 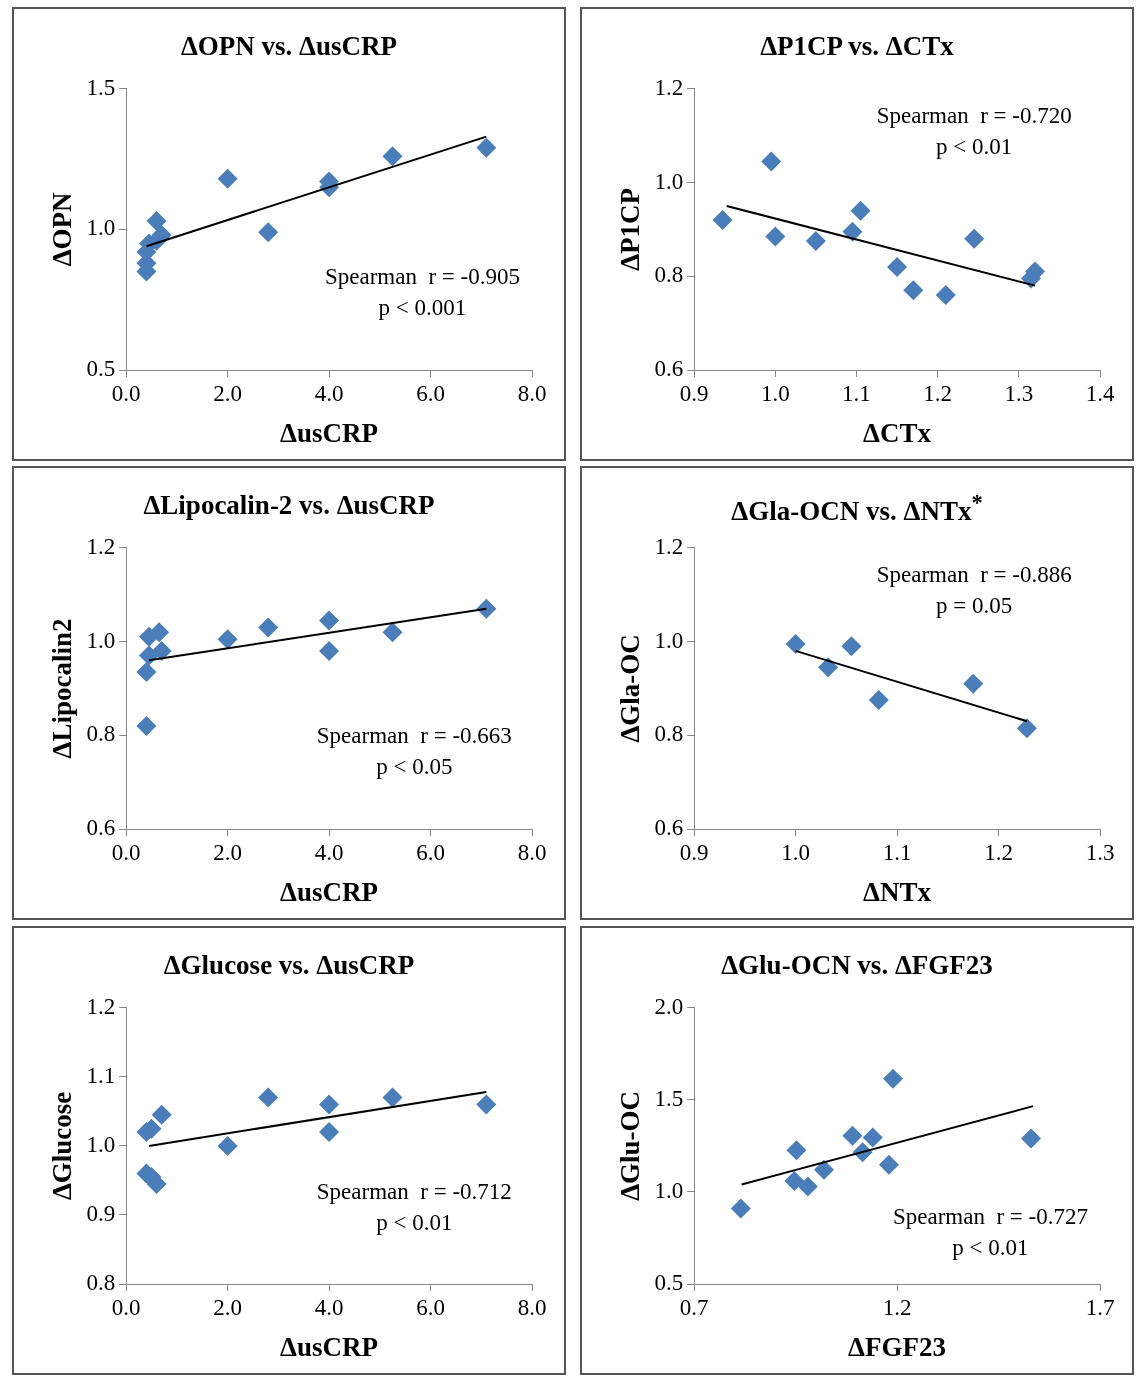 What do you see at coordinates (630, 688) in the screenshot?
I see `y-axis-title: ΔGla-OC` at bounding box center [630, 688].